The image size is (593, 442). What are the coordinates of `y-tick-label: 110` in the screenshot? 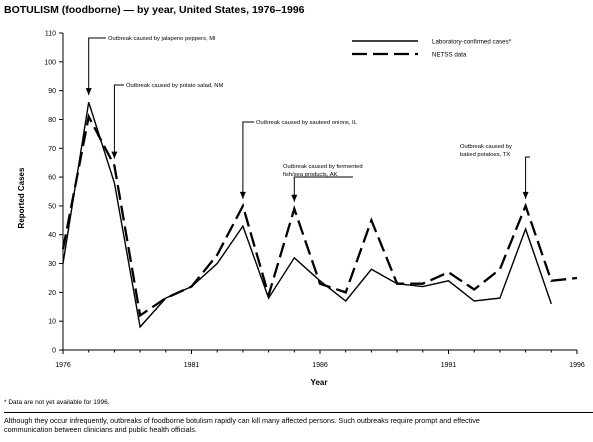 It's located at (50, 34).